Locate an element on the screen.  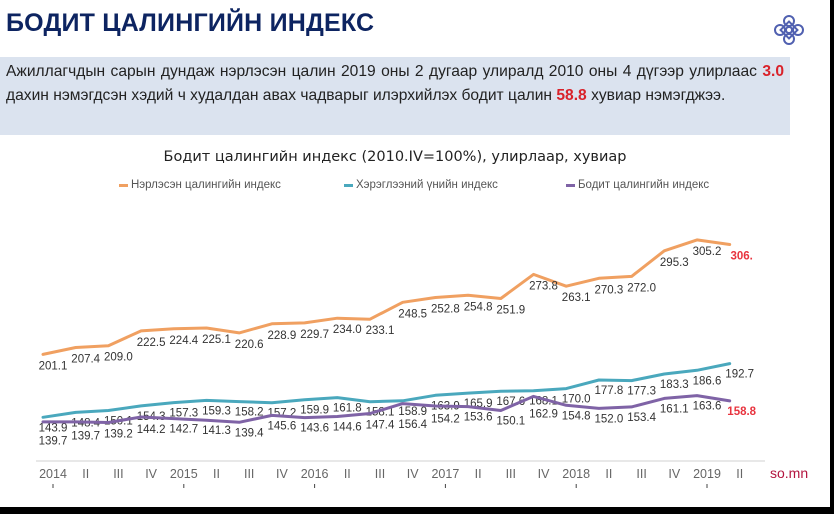
data-label: 167.6 is located at coordinates (510, 402).